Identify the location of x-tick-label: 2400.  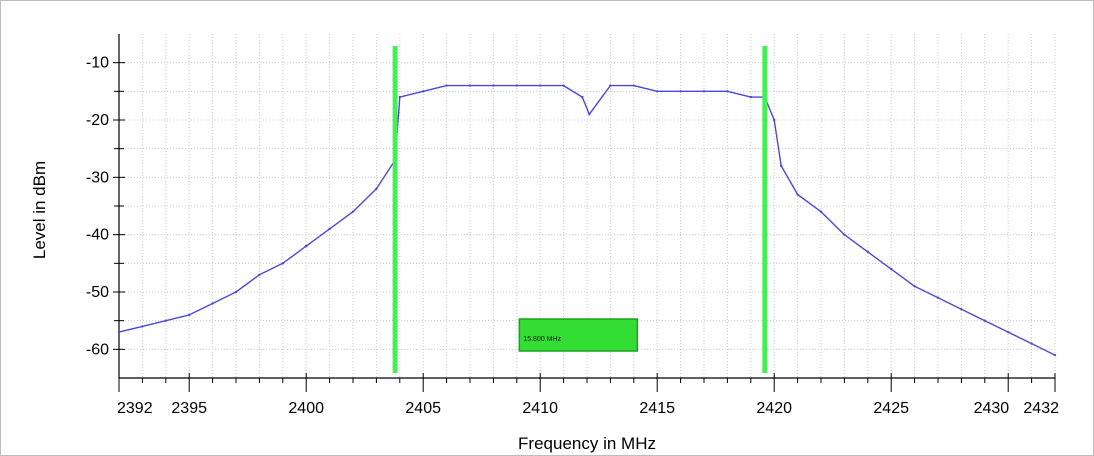
(306, 408).